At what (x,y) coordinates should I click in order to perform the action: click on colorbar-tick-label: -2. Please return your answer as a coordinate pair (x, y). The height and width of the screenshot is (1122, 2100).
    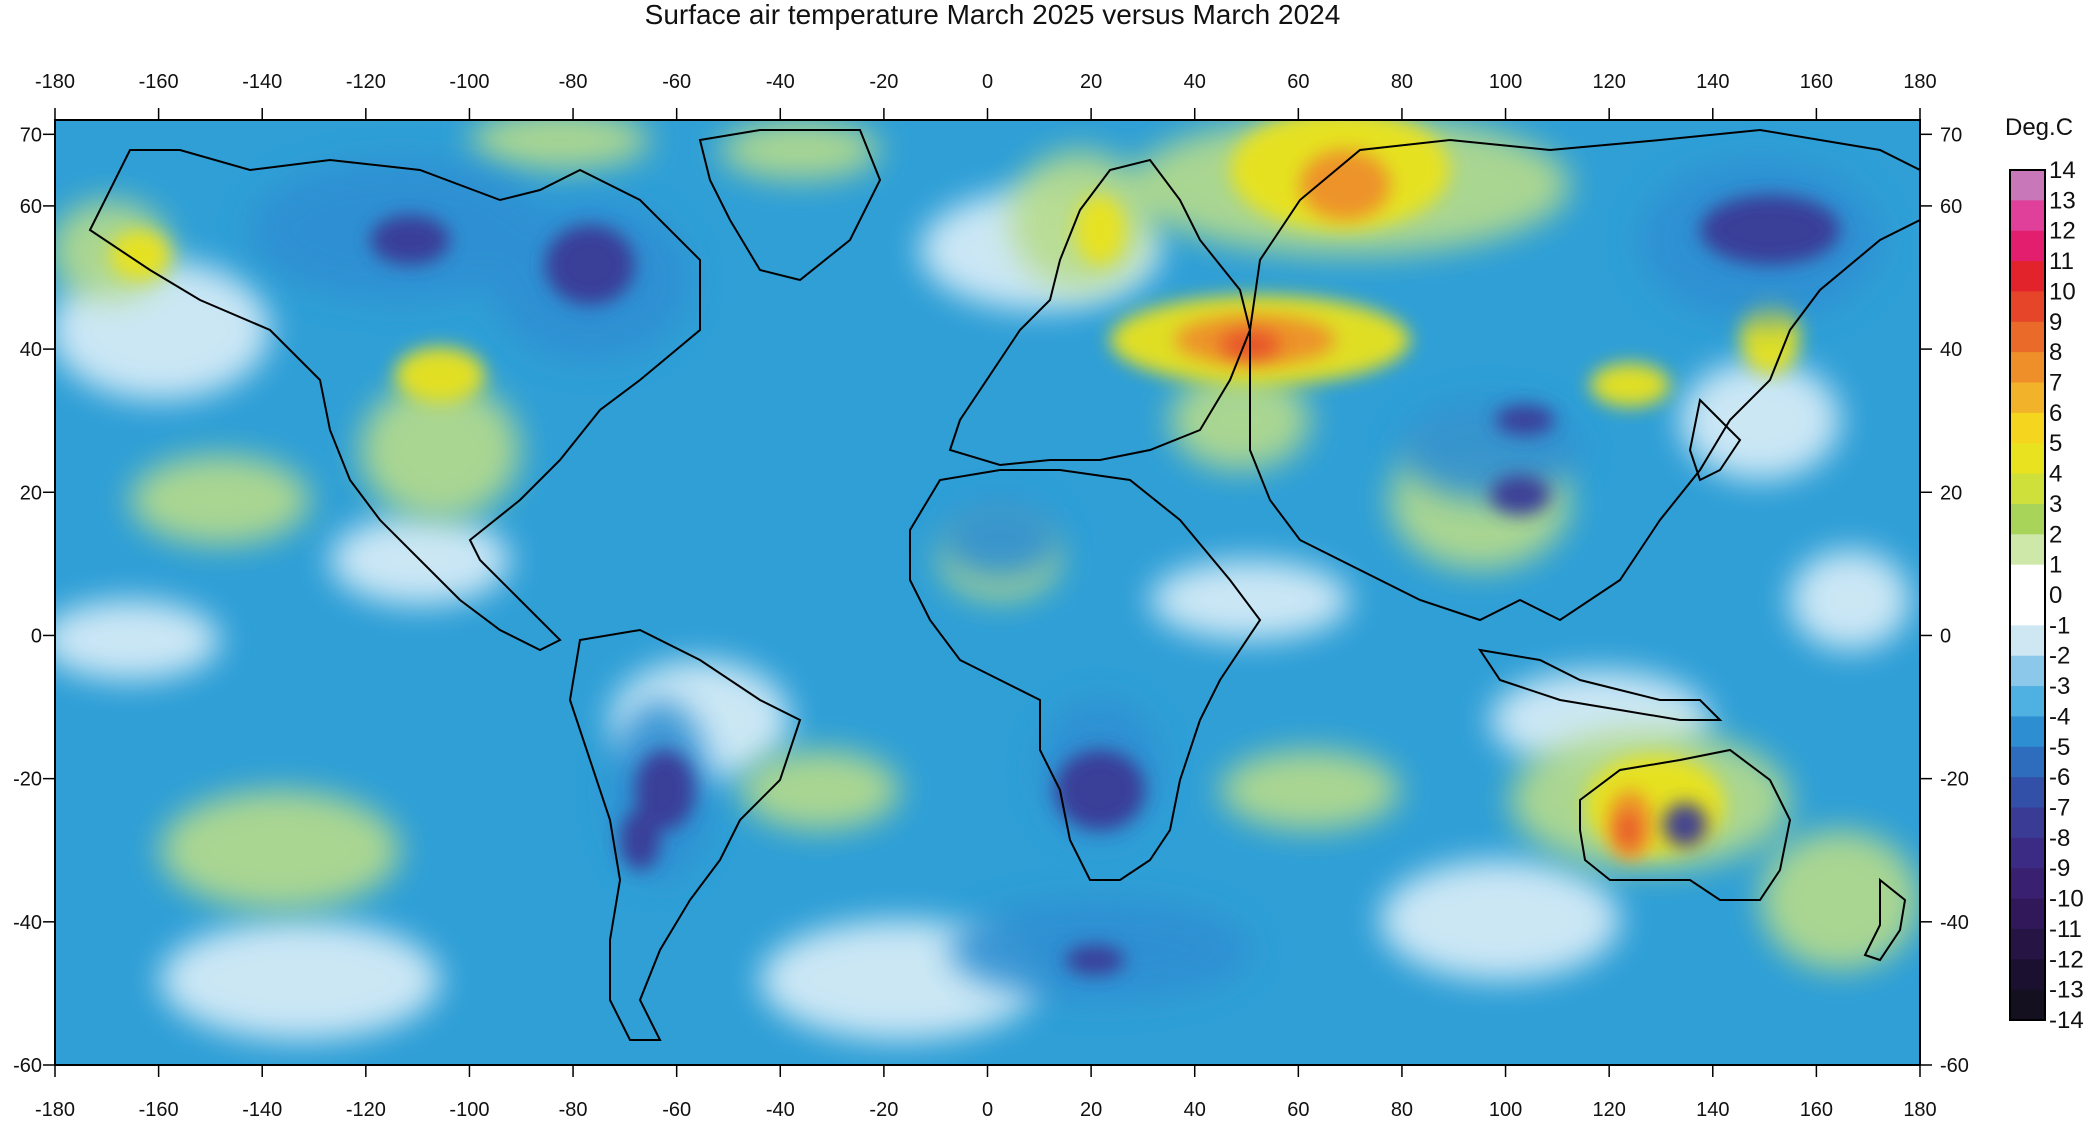
    Looking at the image, I should click on (2059, 656).